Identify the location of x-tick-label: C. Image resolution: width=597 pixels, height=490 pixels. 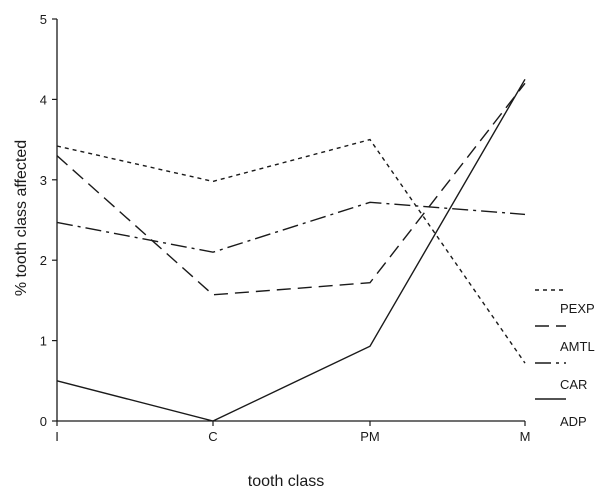
(212, 436).